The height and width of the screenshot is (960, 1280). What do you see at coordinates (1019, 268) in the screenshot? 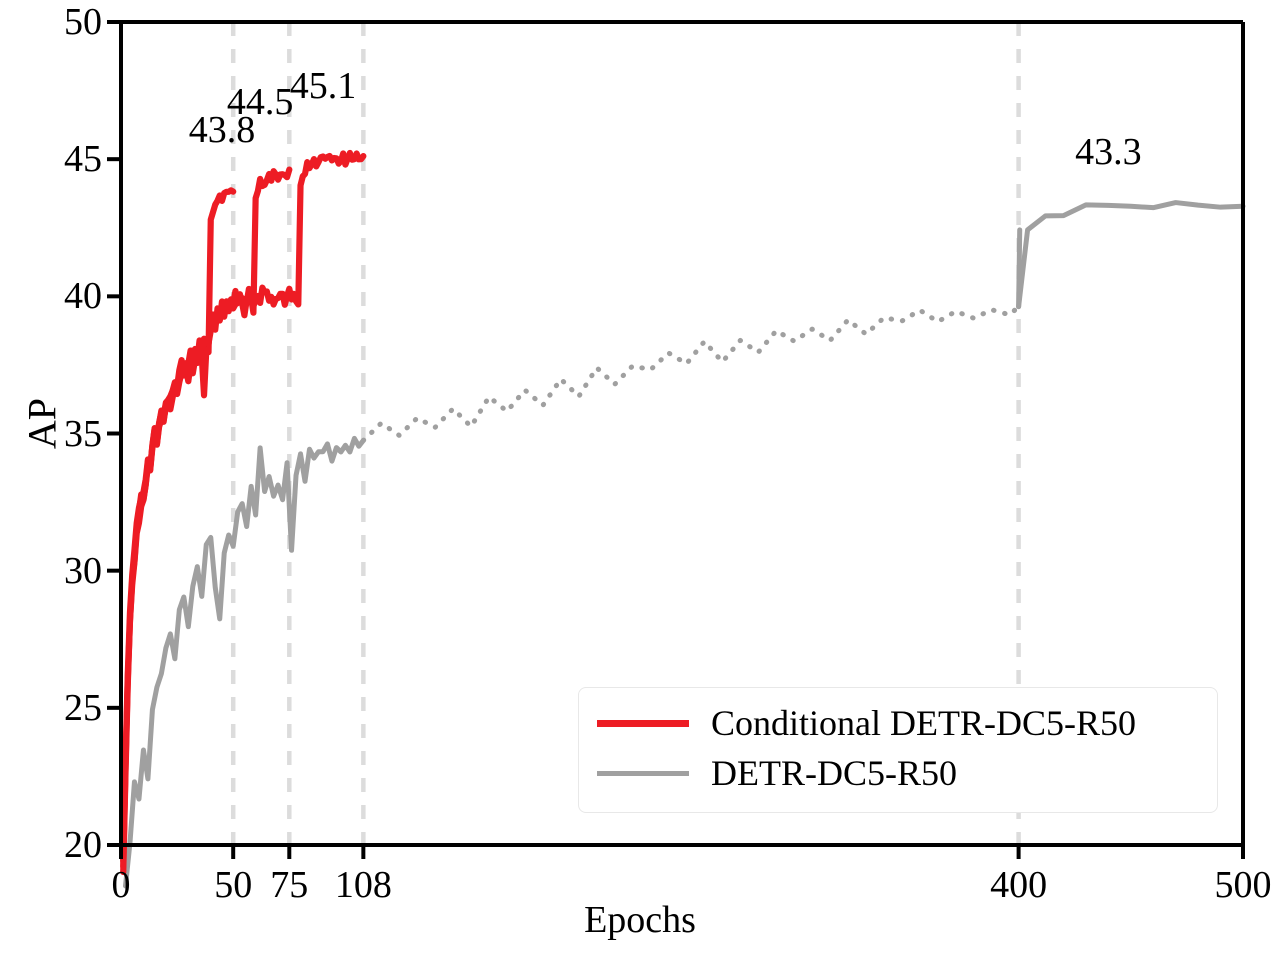
I see `series-lr-drop-jump-detr` at bounding box center [1019, 268].